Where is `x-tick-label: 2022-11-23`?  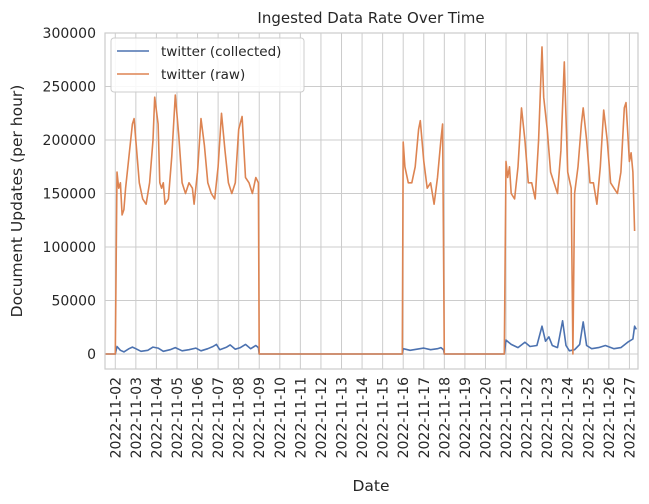
x-tick-label: 2022-11-23 is located at coordinates (548, 417).